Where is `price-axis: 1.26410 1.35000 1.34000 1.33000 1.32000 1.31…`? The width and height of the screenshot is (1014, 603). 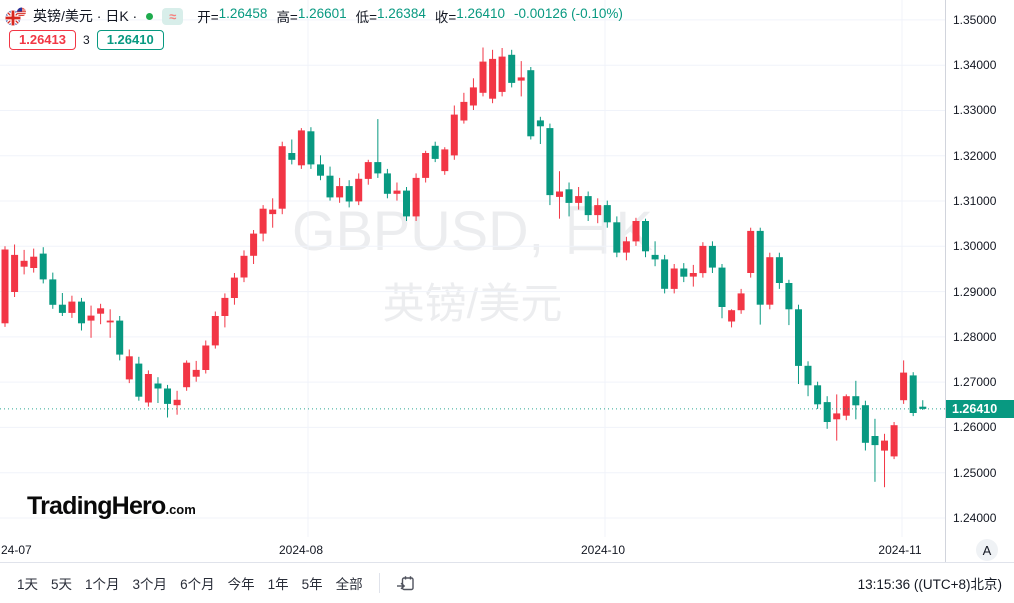 price-axis: 1.26410 1.35000 1.34000 1.33000 1.32000 1.31… is located at coordinates (979, 281).